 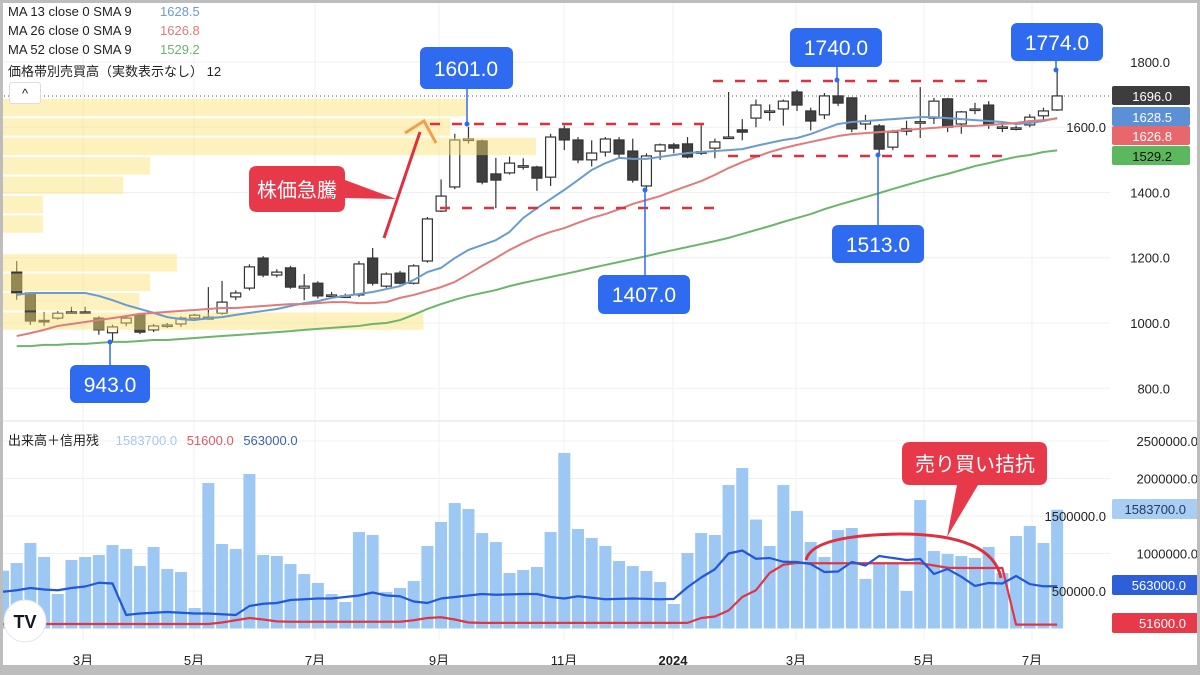 What do you see at coordinates (114, 51) in the screenshot?
I see `legend-ma52: MA 52 close 0 SMA 9 1529.2` at bounding box center [114, 51].